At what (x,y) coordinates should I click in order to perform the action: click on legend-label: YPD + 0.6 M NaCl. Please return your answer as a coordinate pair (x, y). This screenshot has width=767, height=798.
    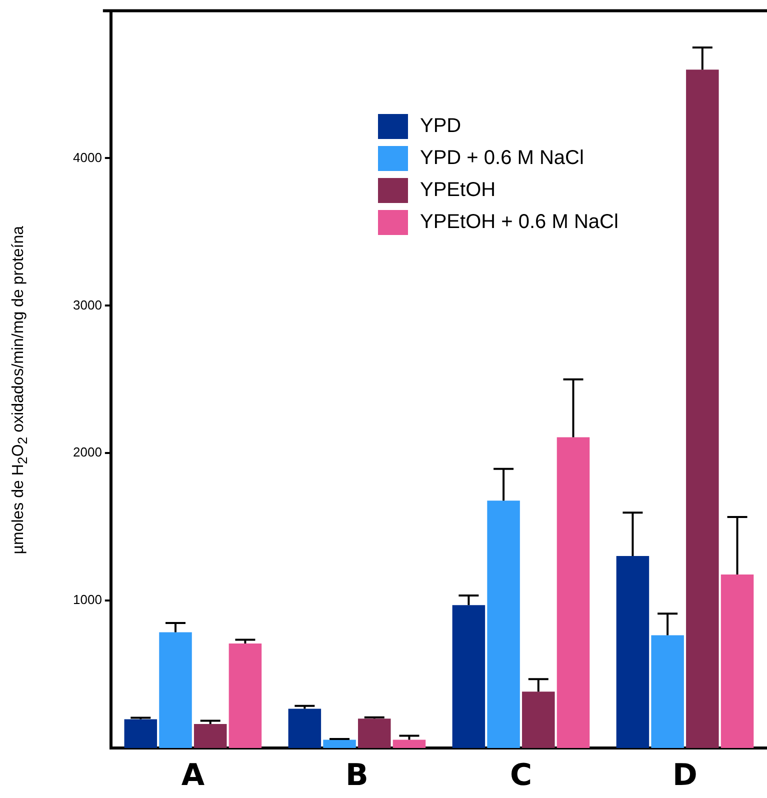
    Looking at the image, I should click on (502, 158).